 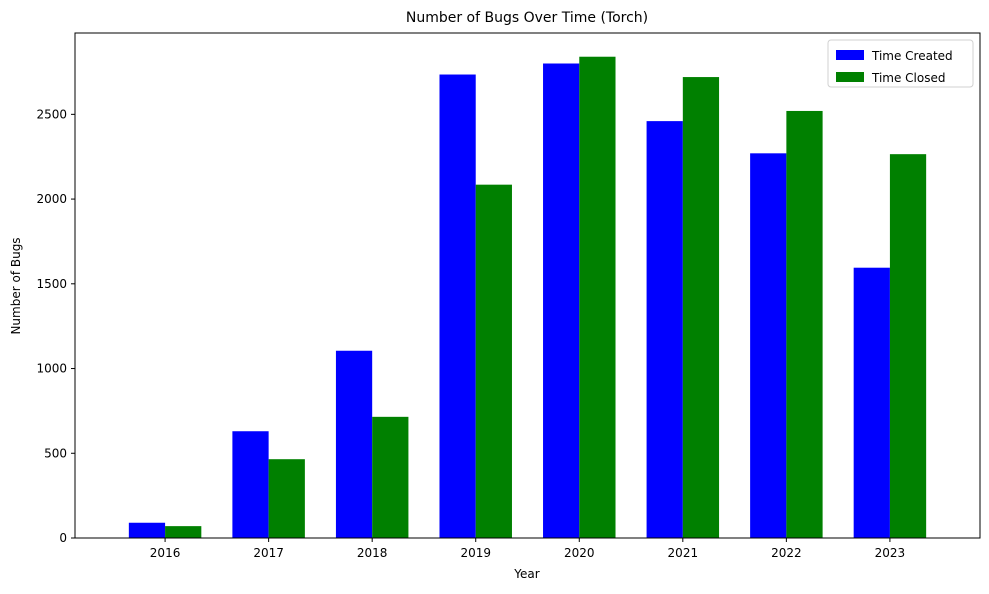 What do you see at coordinates (16, 285) in the screenshot?
I see `y-axis-label: Number of Bugs` at bounding box center [16, 285].